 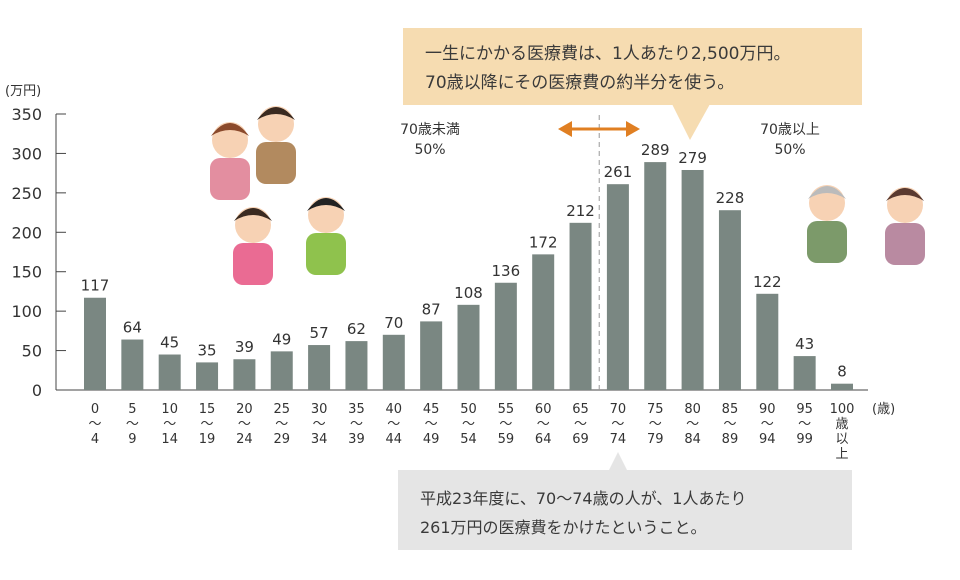 I want to click on x-tick-label: 90, so click(x=767, y=409).